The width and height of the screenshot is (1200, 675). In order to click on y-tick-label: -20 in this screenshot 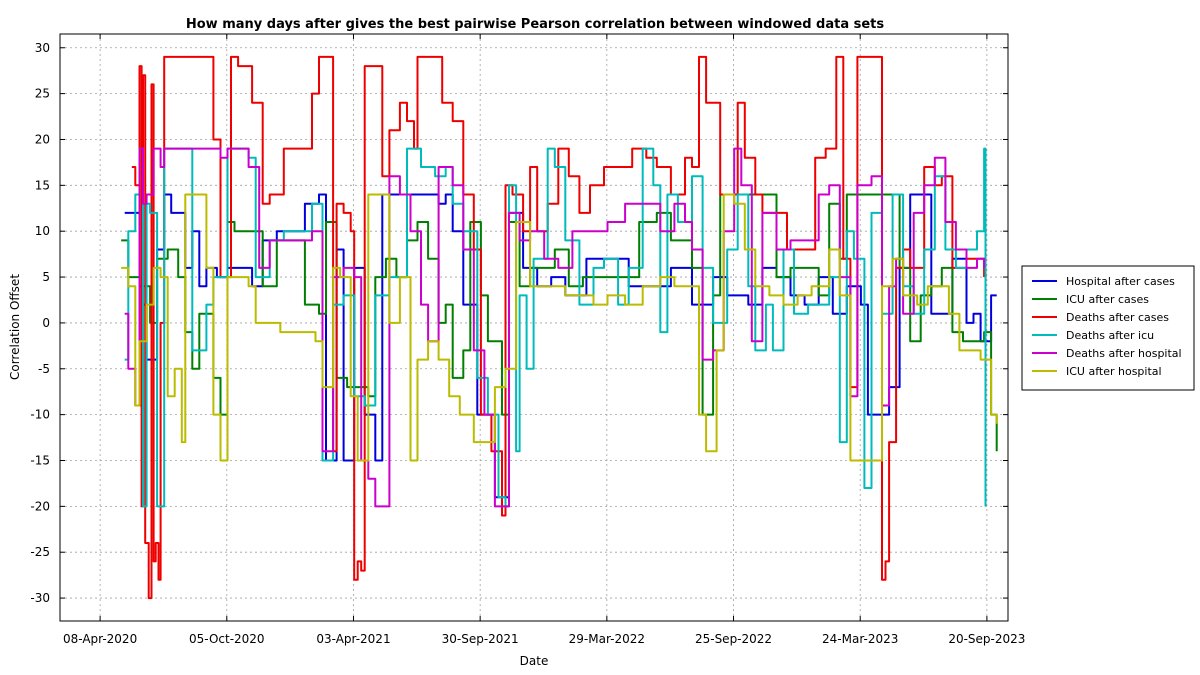, I will do `click(40, 506)`.